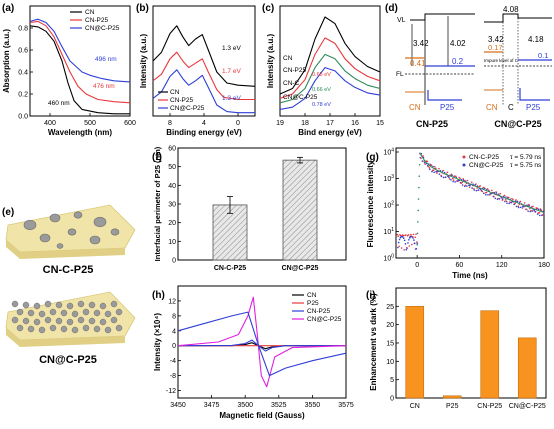  I want to click on p25-particles-top, so click(71, 230).